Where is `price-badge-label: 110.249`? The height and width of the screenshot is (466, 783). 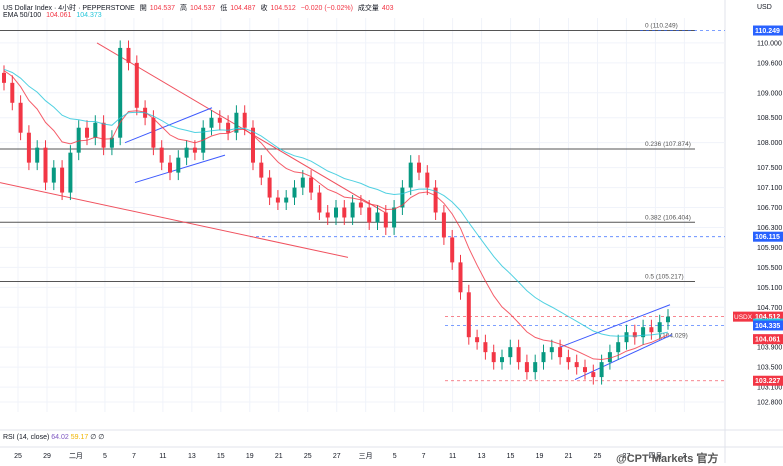 price-badge-label: 110.249 is located at coordinates (767, 31).